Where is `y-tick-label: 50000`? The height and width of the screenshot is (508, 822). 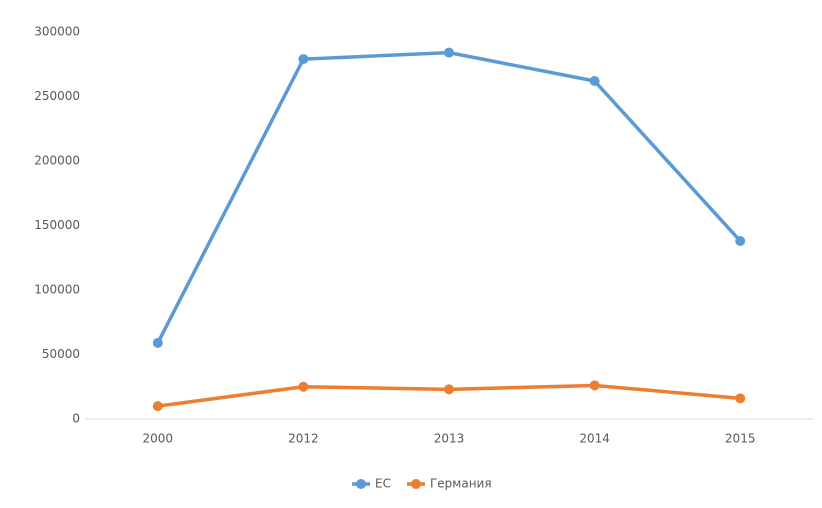 y-tick-label: 50000 is located at coordinates (61, 354).